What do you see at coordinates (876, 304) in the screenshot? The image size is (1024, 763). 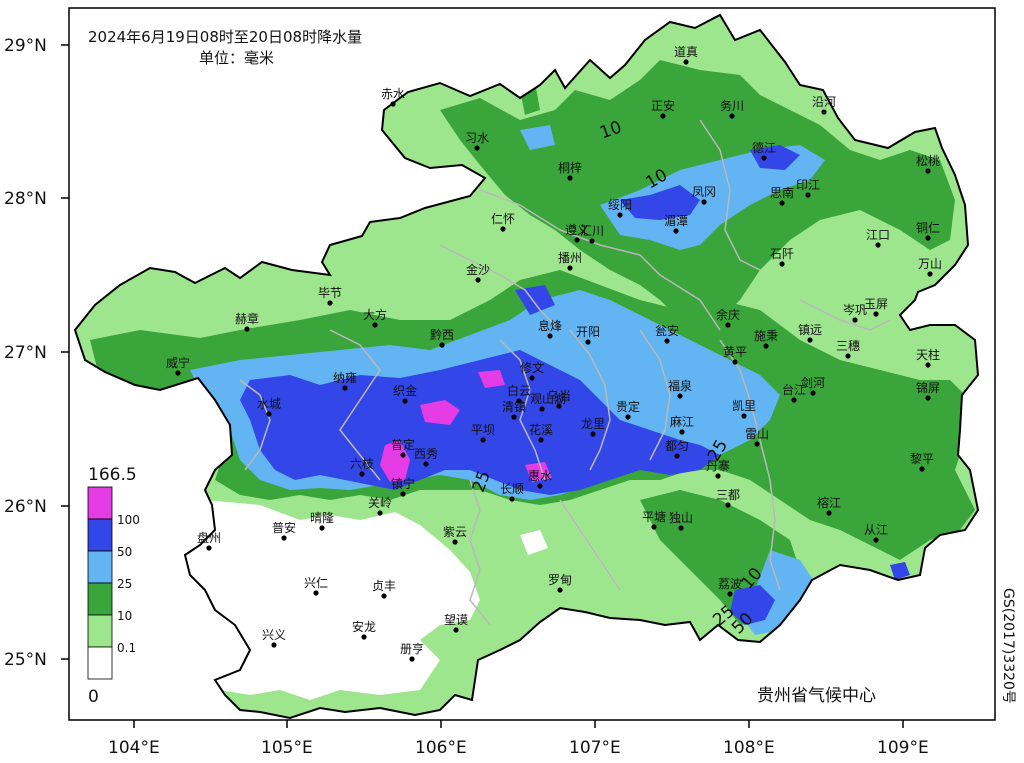 I see `city-label: 玉屏` at bounding box center [876, 304].